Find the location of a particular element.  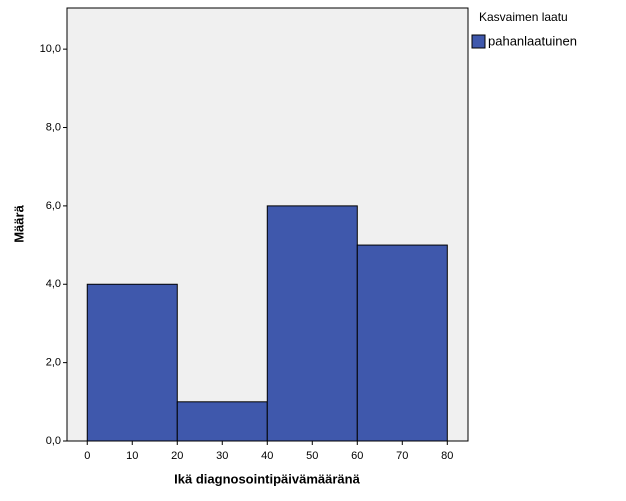

x-axis-label: Ikä diagnosointipäivämääränä is located at coordinates (267, 478).